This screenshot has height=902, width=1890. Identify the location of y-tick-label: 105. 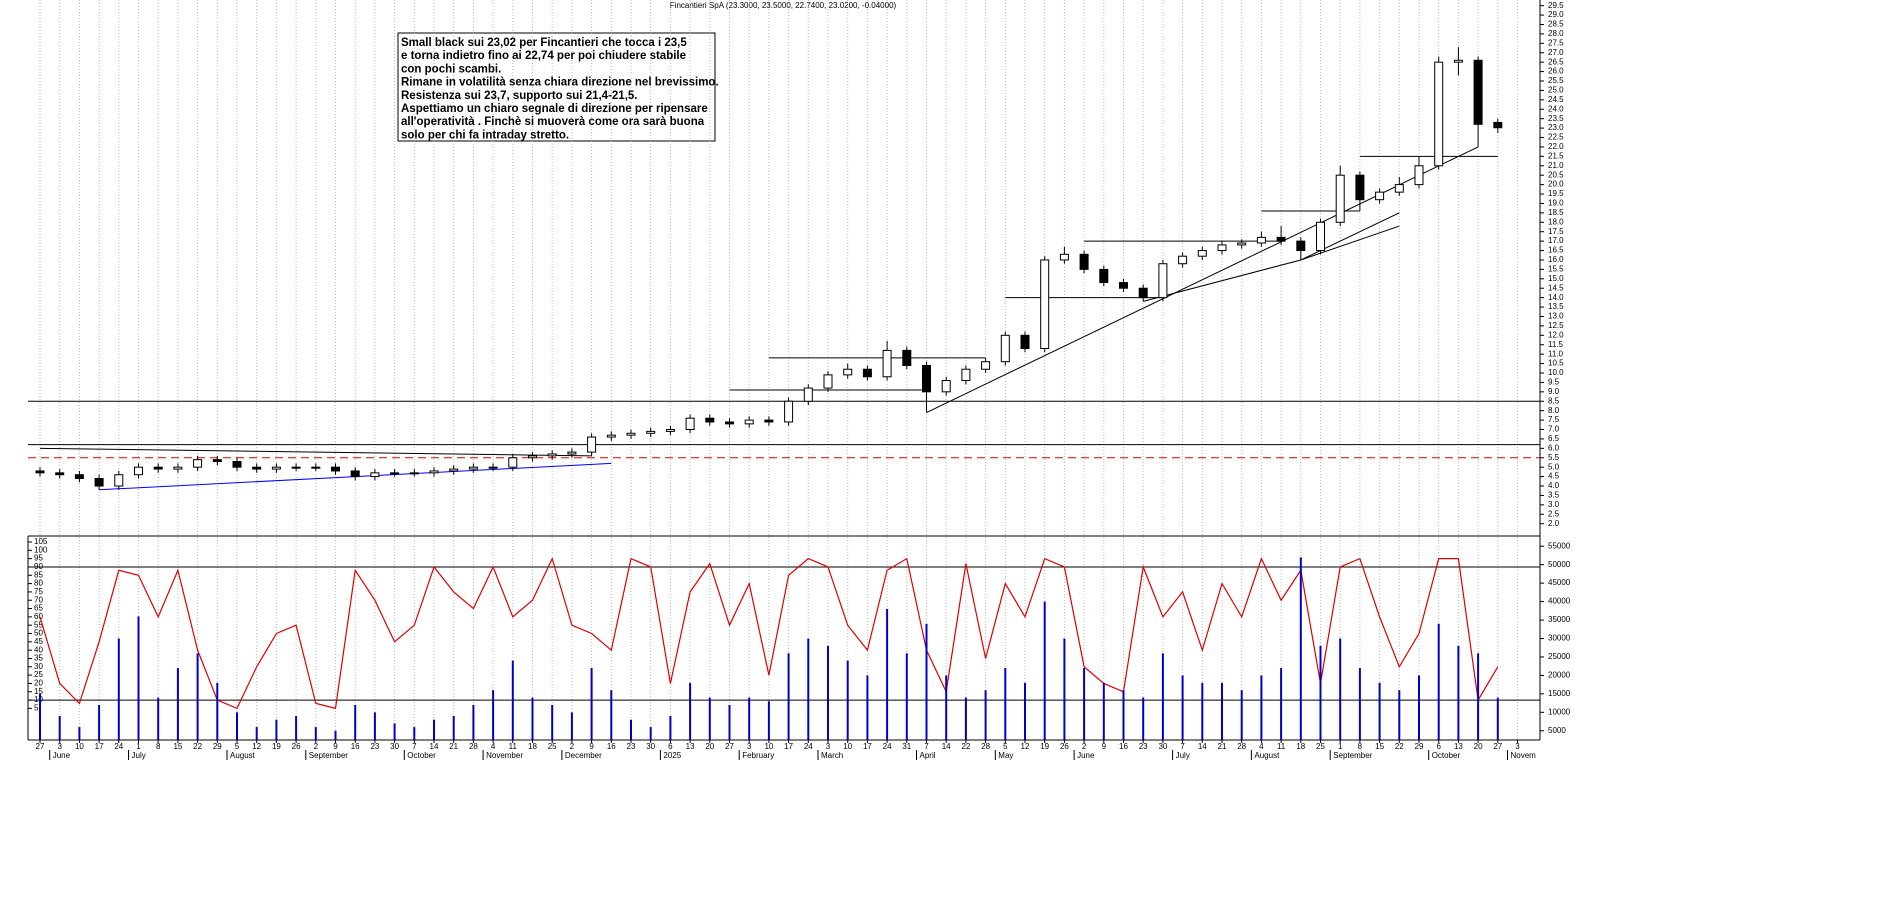
(41, 541).